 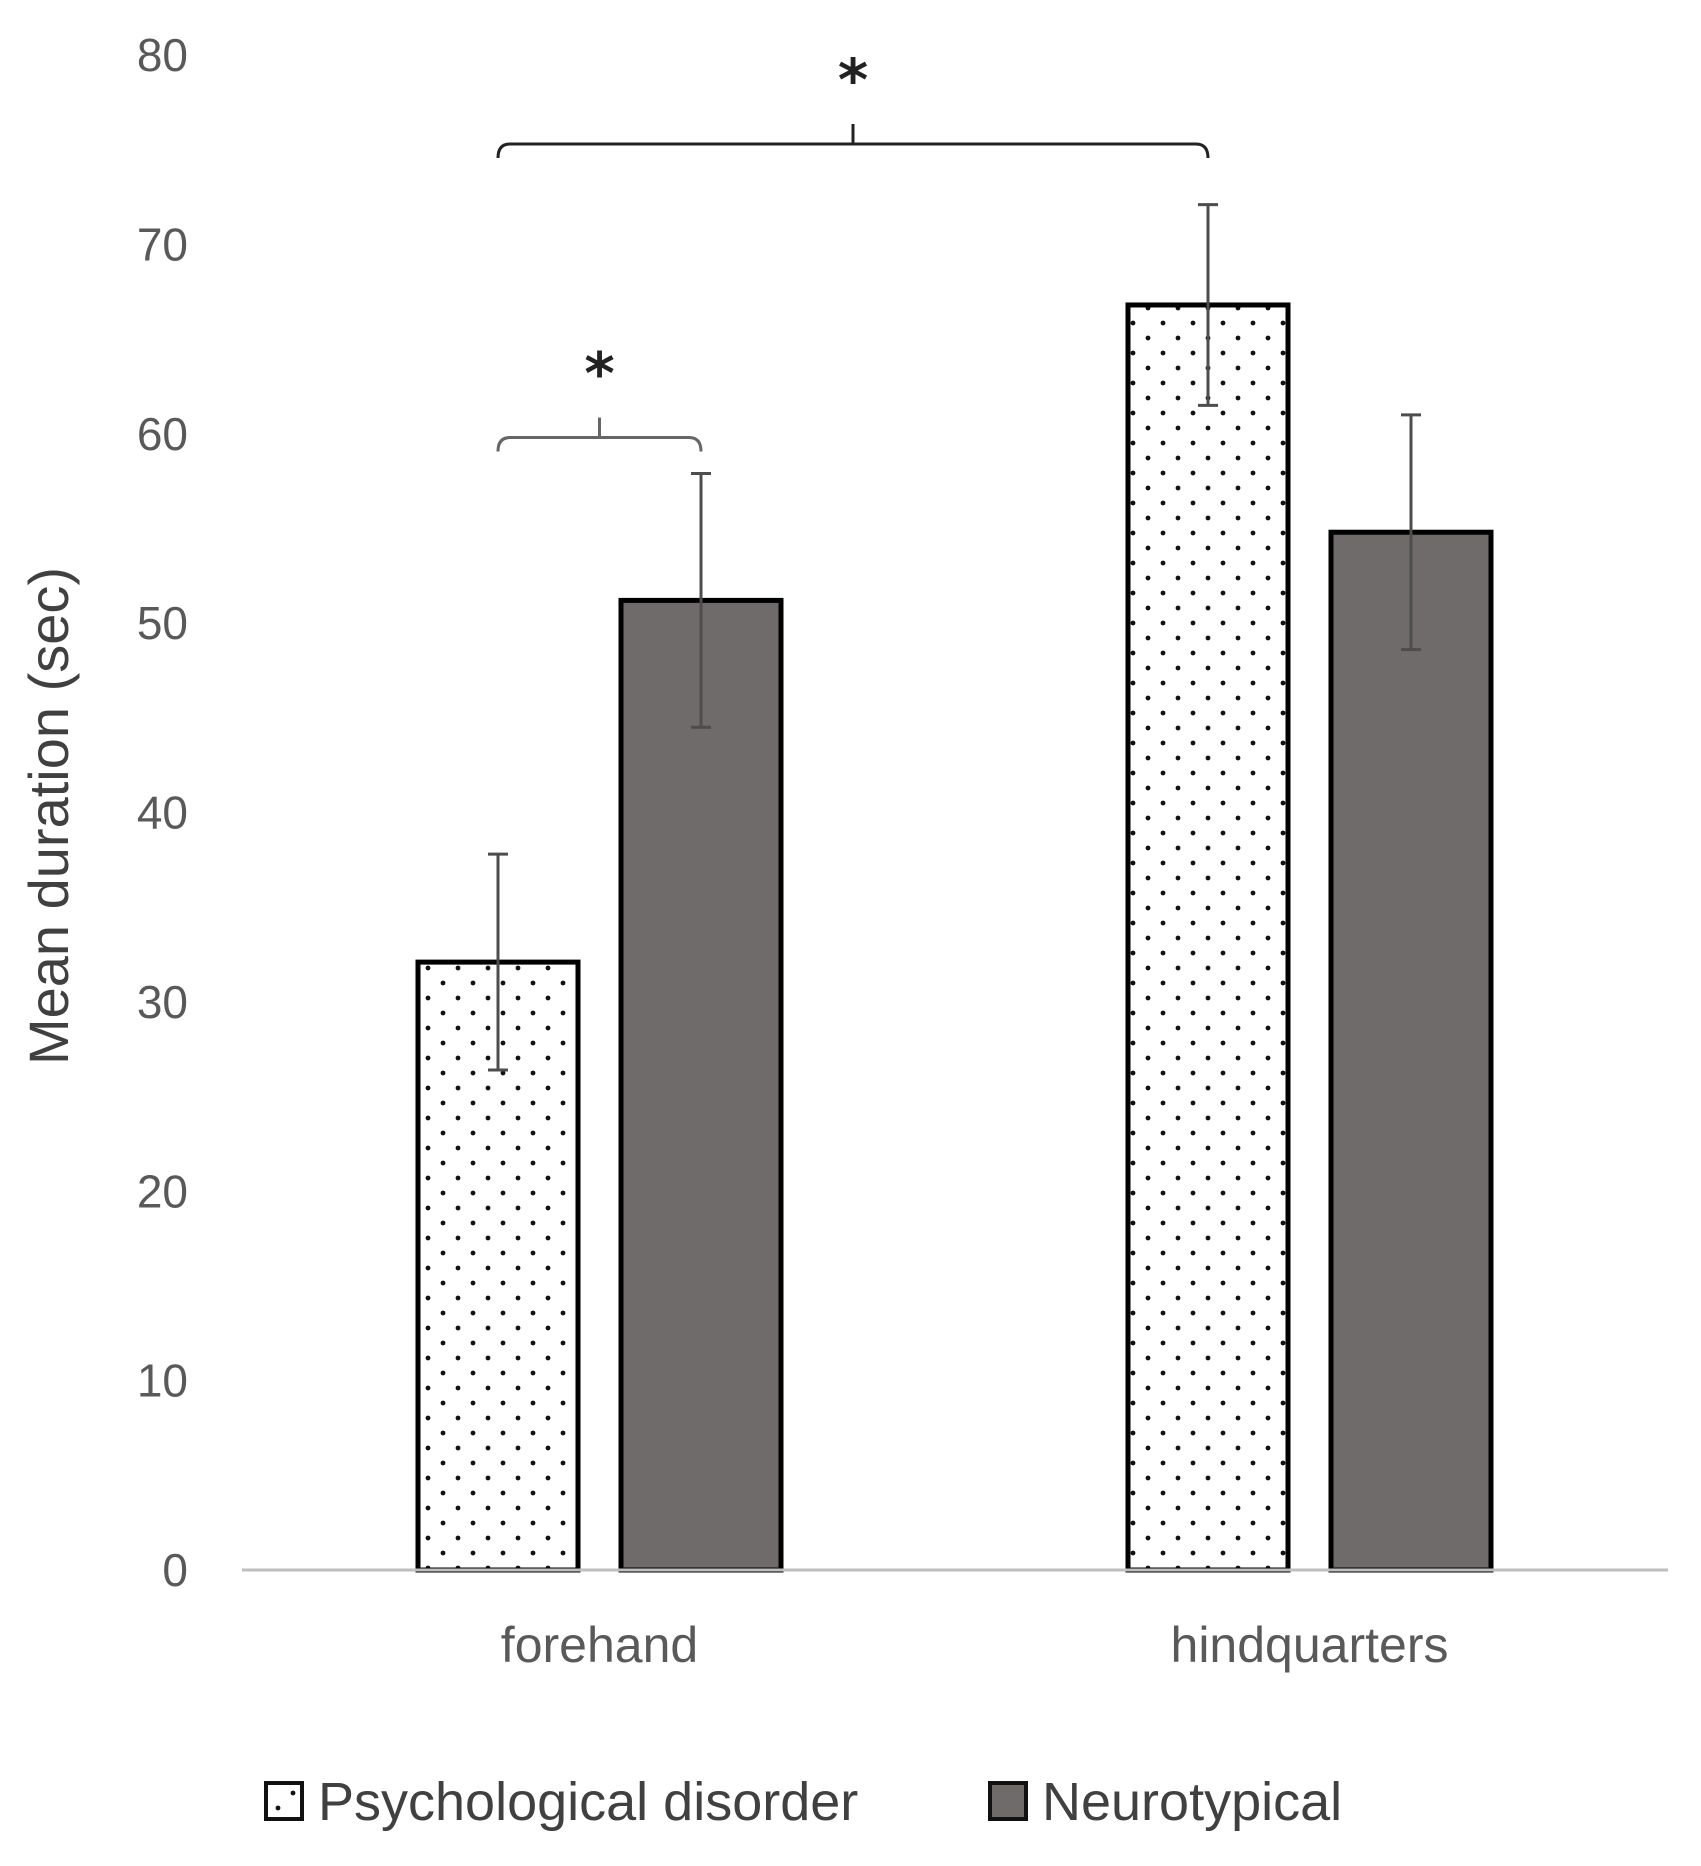 I want to click on x-tick-label-forehand: forehand, so click(x=599, y=1645).